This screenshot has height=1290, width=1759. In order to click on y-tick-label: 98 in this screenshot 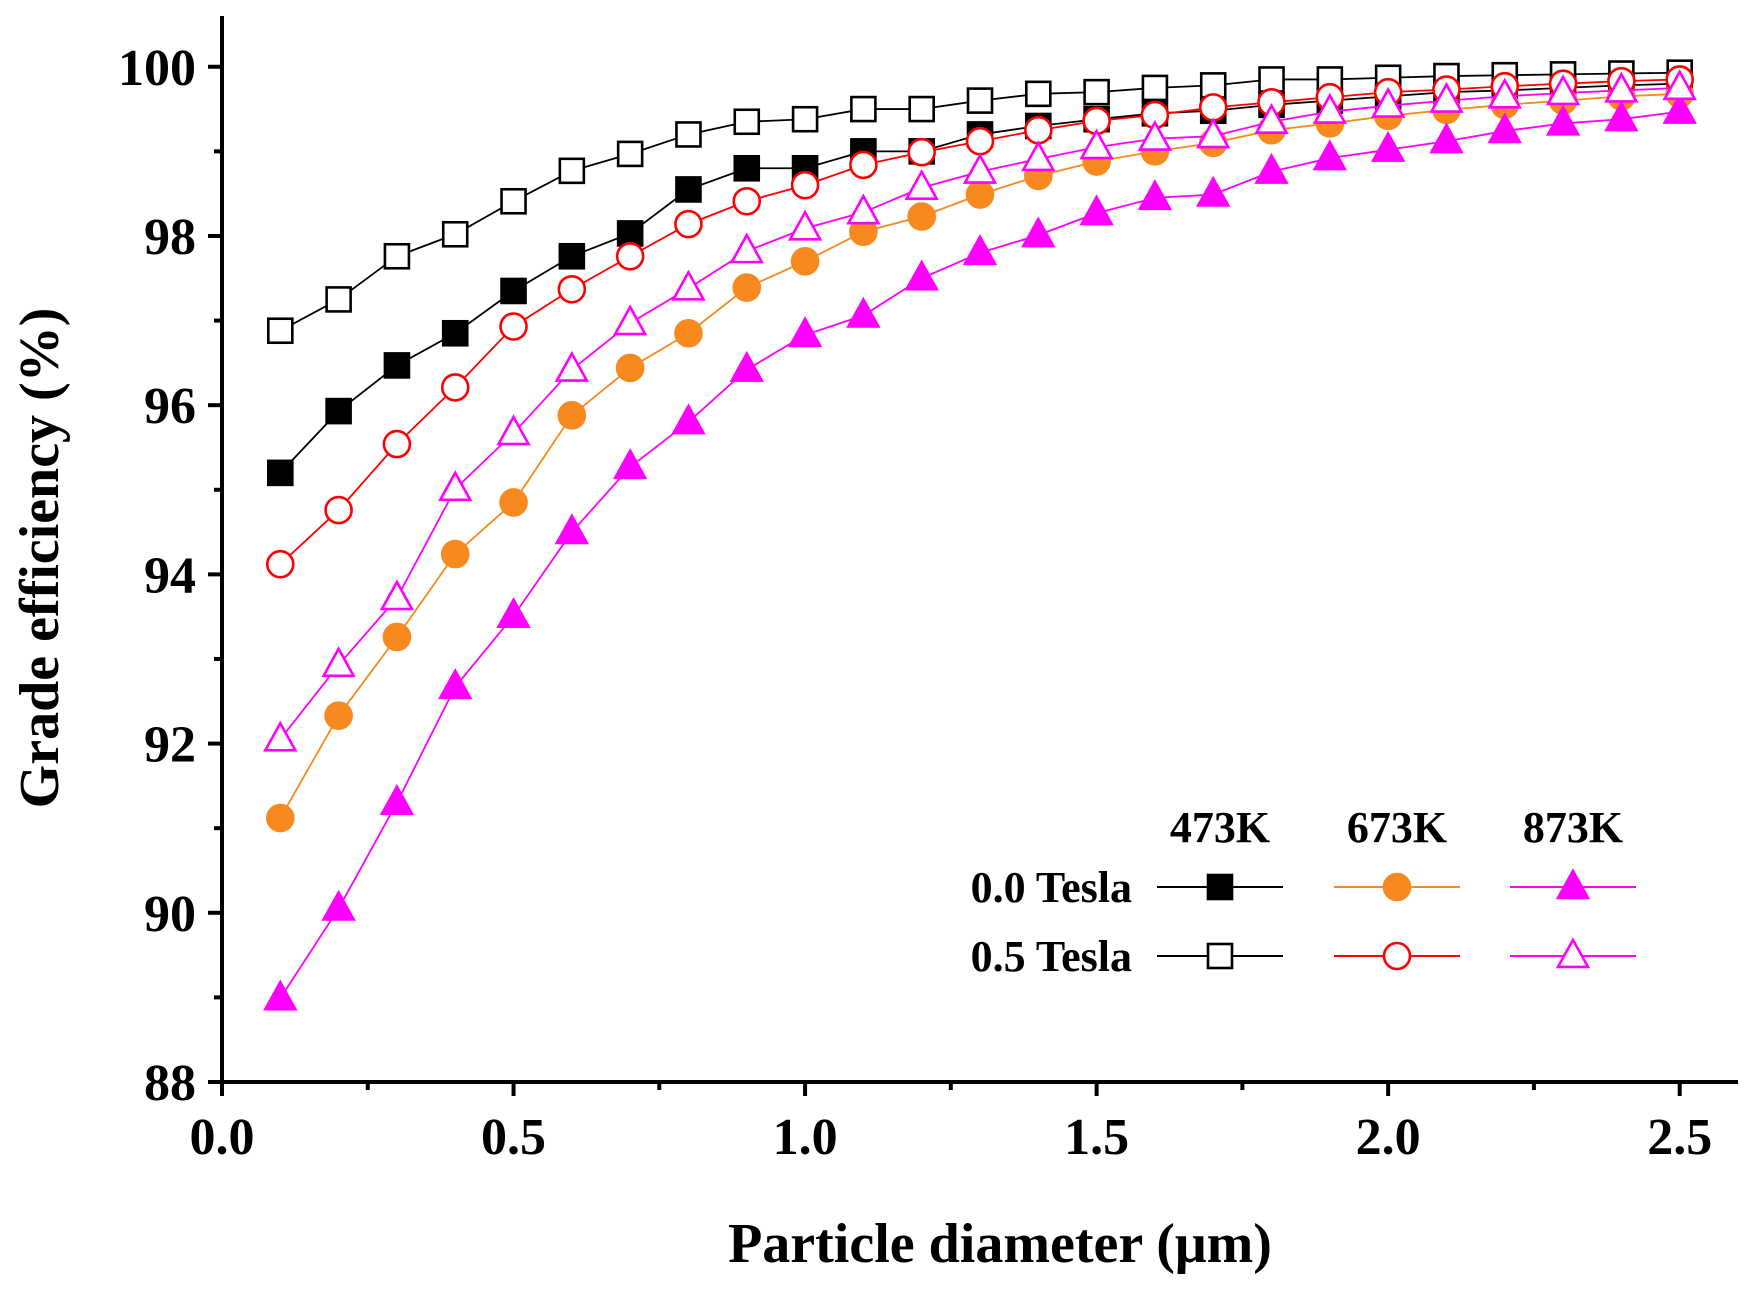, I will do `click(170, 237)`.